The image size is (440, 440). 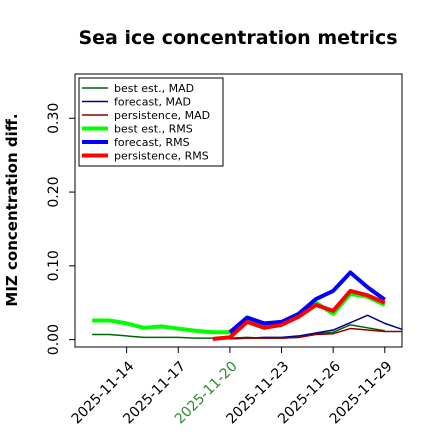 What do you see at coordinates (60, 229) in the screenshot?
I see `y-ticks: 0.00 0.10 0.20 0.30` at bounding box center [60, 229].